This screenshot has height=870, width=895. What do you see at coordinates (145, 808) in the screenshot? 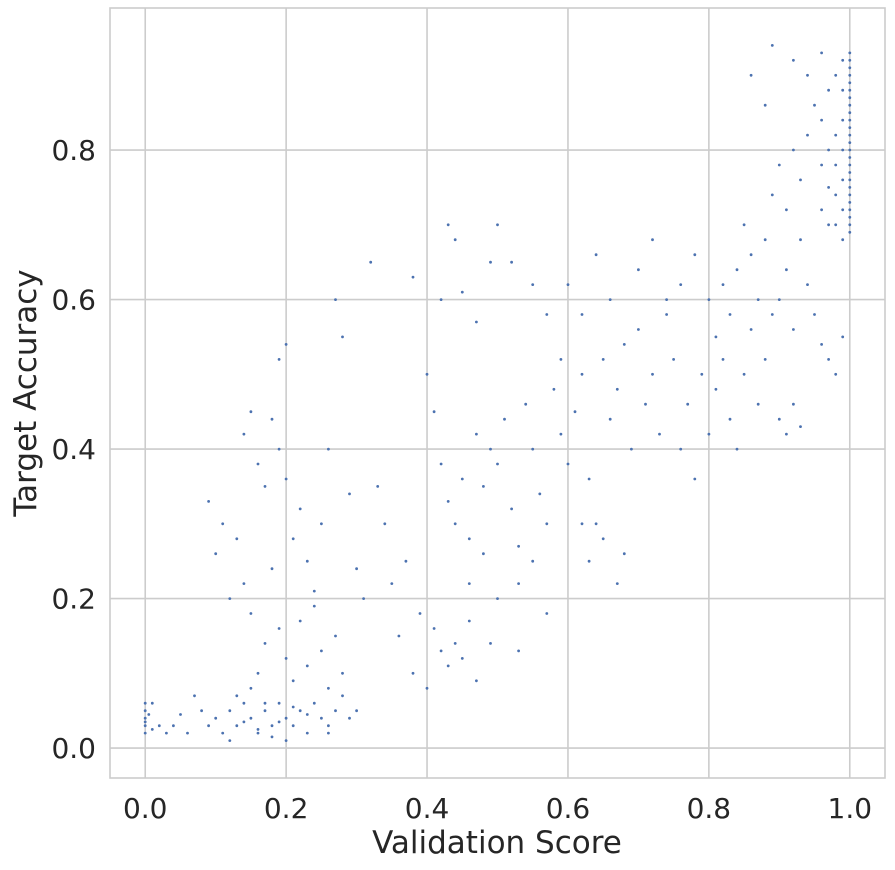
I see `x-tick-label: 0.0` at bounding box center [145, 808].